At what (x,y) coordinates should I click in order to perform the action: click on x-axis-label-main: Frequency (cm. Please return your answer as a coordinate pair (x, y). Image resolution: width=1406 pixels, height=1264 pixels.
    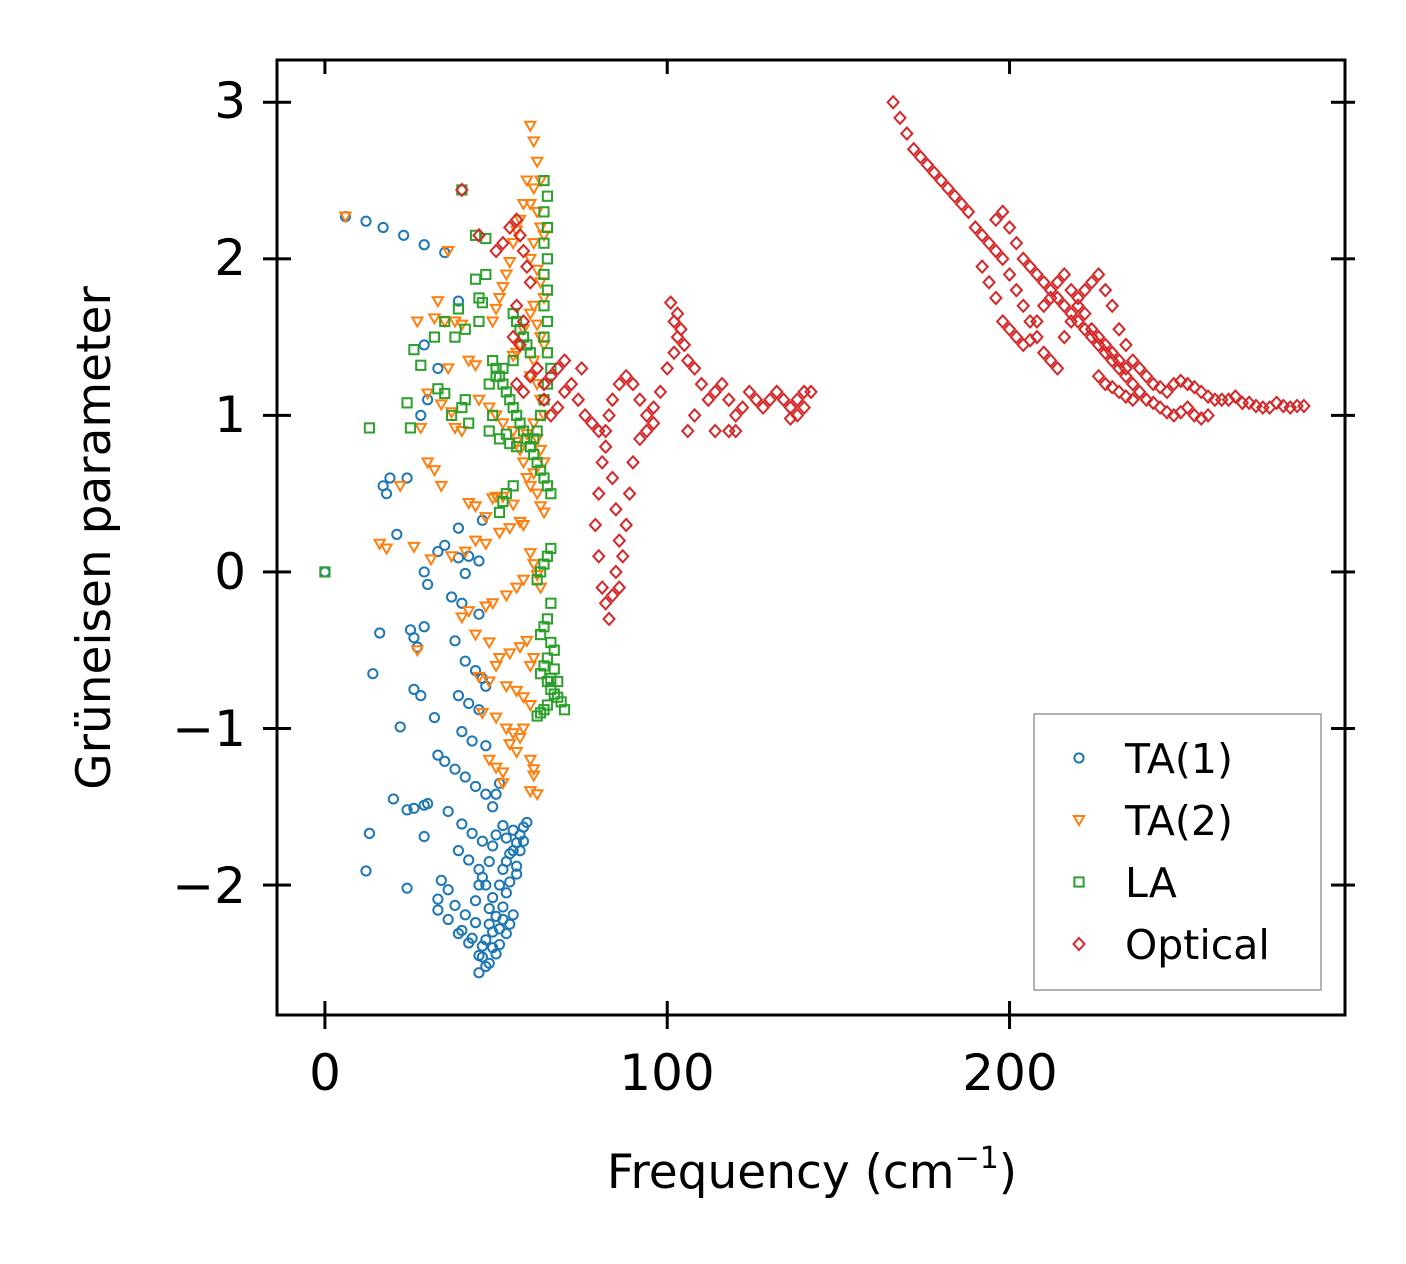
    Looking at the image, I should click on (781, 1172).